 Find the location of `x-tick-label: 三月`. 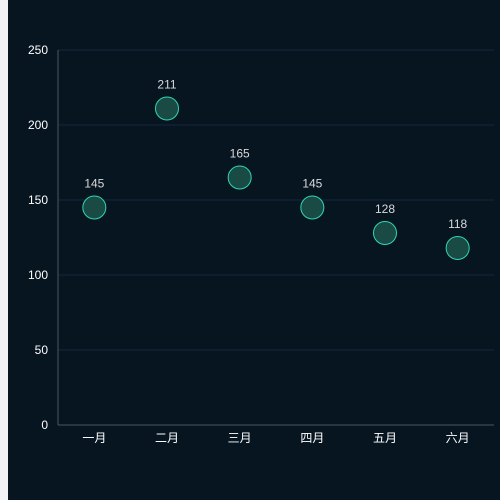

x-tick-label: 三月 is located at coordinates (240, 438).